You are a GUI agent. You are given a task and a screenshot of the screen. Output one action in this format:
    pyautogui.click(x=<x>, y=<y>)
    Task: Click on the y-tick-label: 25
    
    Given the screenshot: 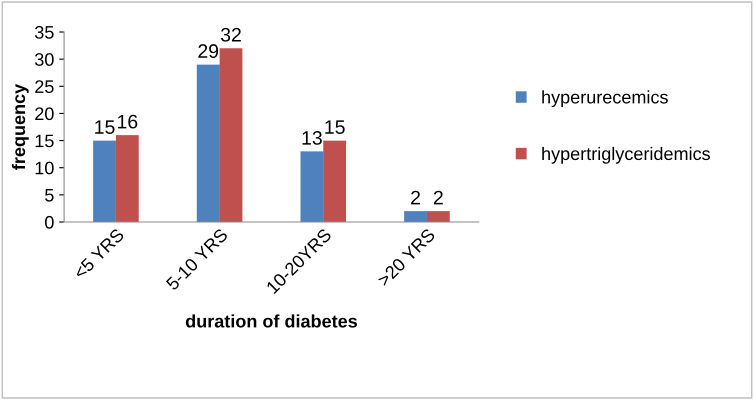 What is the action you would take?
    pyautogui.click(x=44, y=87)
    